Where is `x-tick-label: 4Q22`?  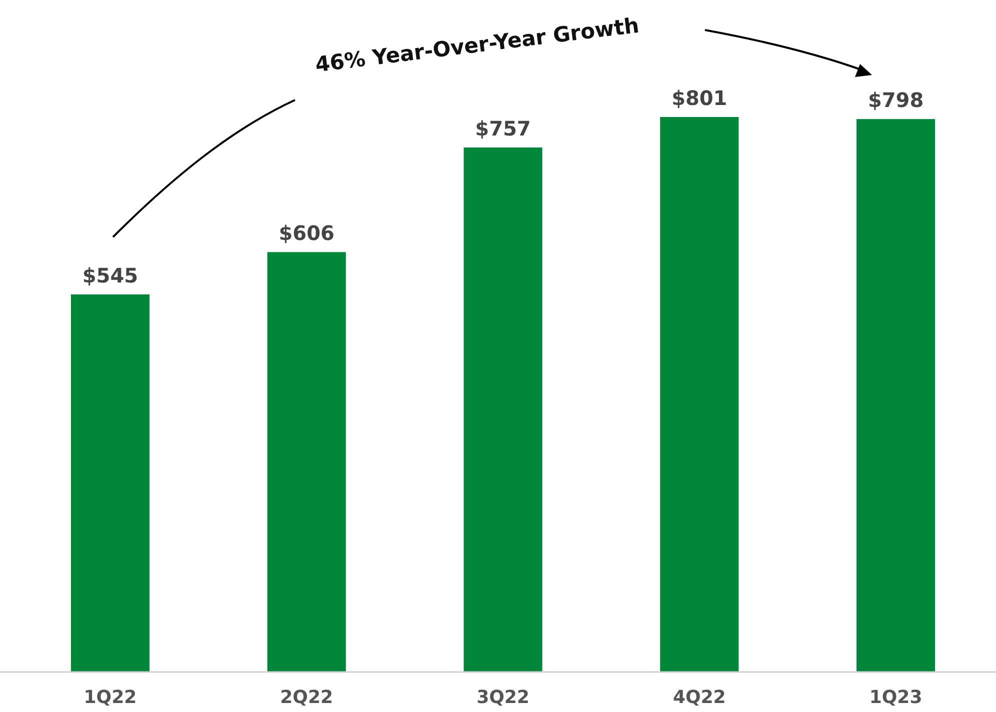
x-tick-label: 4Q22 is located at coordinates (699, 697).